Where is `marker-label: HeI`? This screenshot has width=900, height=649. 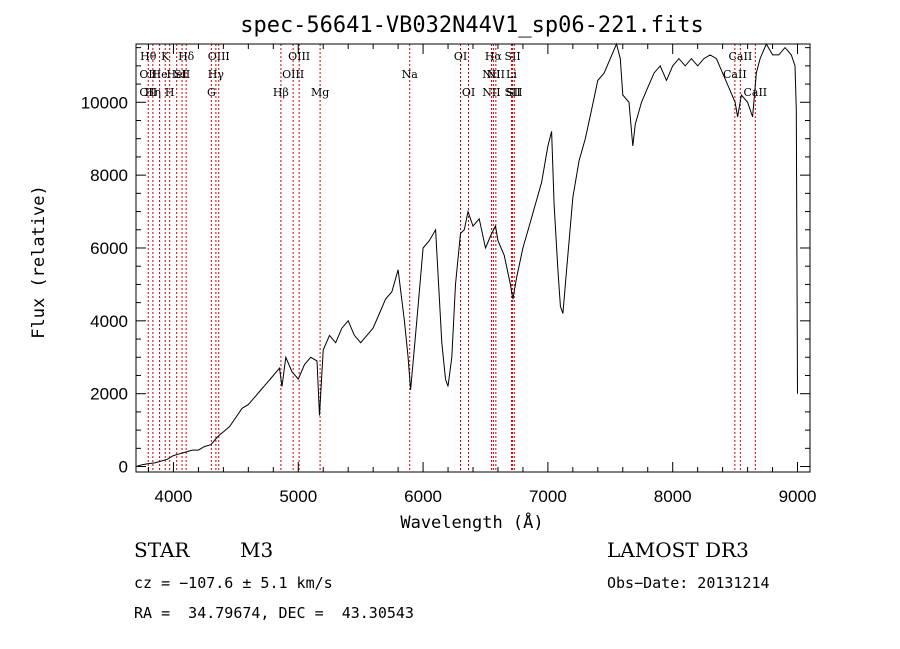 marker-label: HeI is located at coordinates (176, 74).